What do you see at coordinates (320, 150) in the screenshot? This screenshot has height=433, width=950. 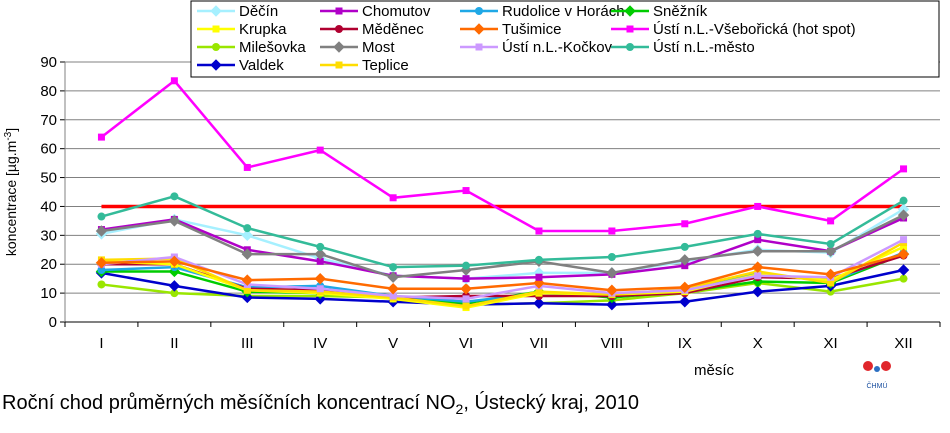 I see `point-usti-n-l-vseboricka-hot-spot-iv` at bounding box center [320, 150].